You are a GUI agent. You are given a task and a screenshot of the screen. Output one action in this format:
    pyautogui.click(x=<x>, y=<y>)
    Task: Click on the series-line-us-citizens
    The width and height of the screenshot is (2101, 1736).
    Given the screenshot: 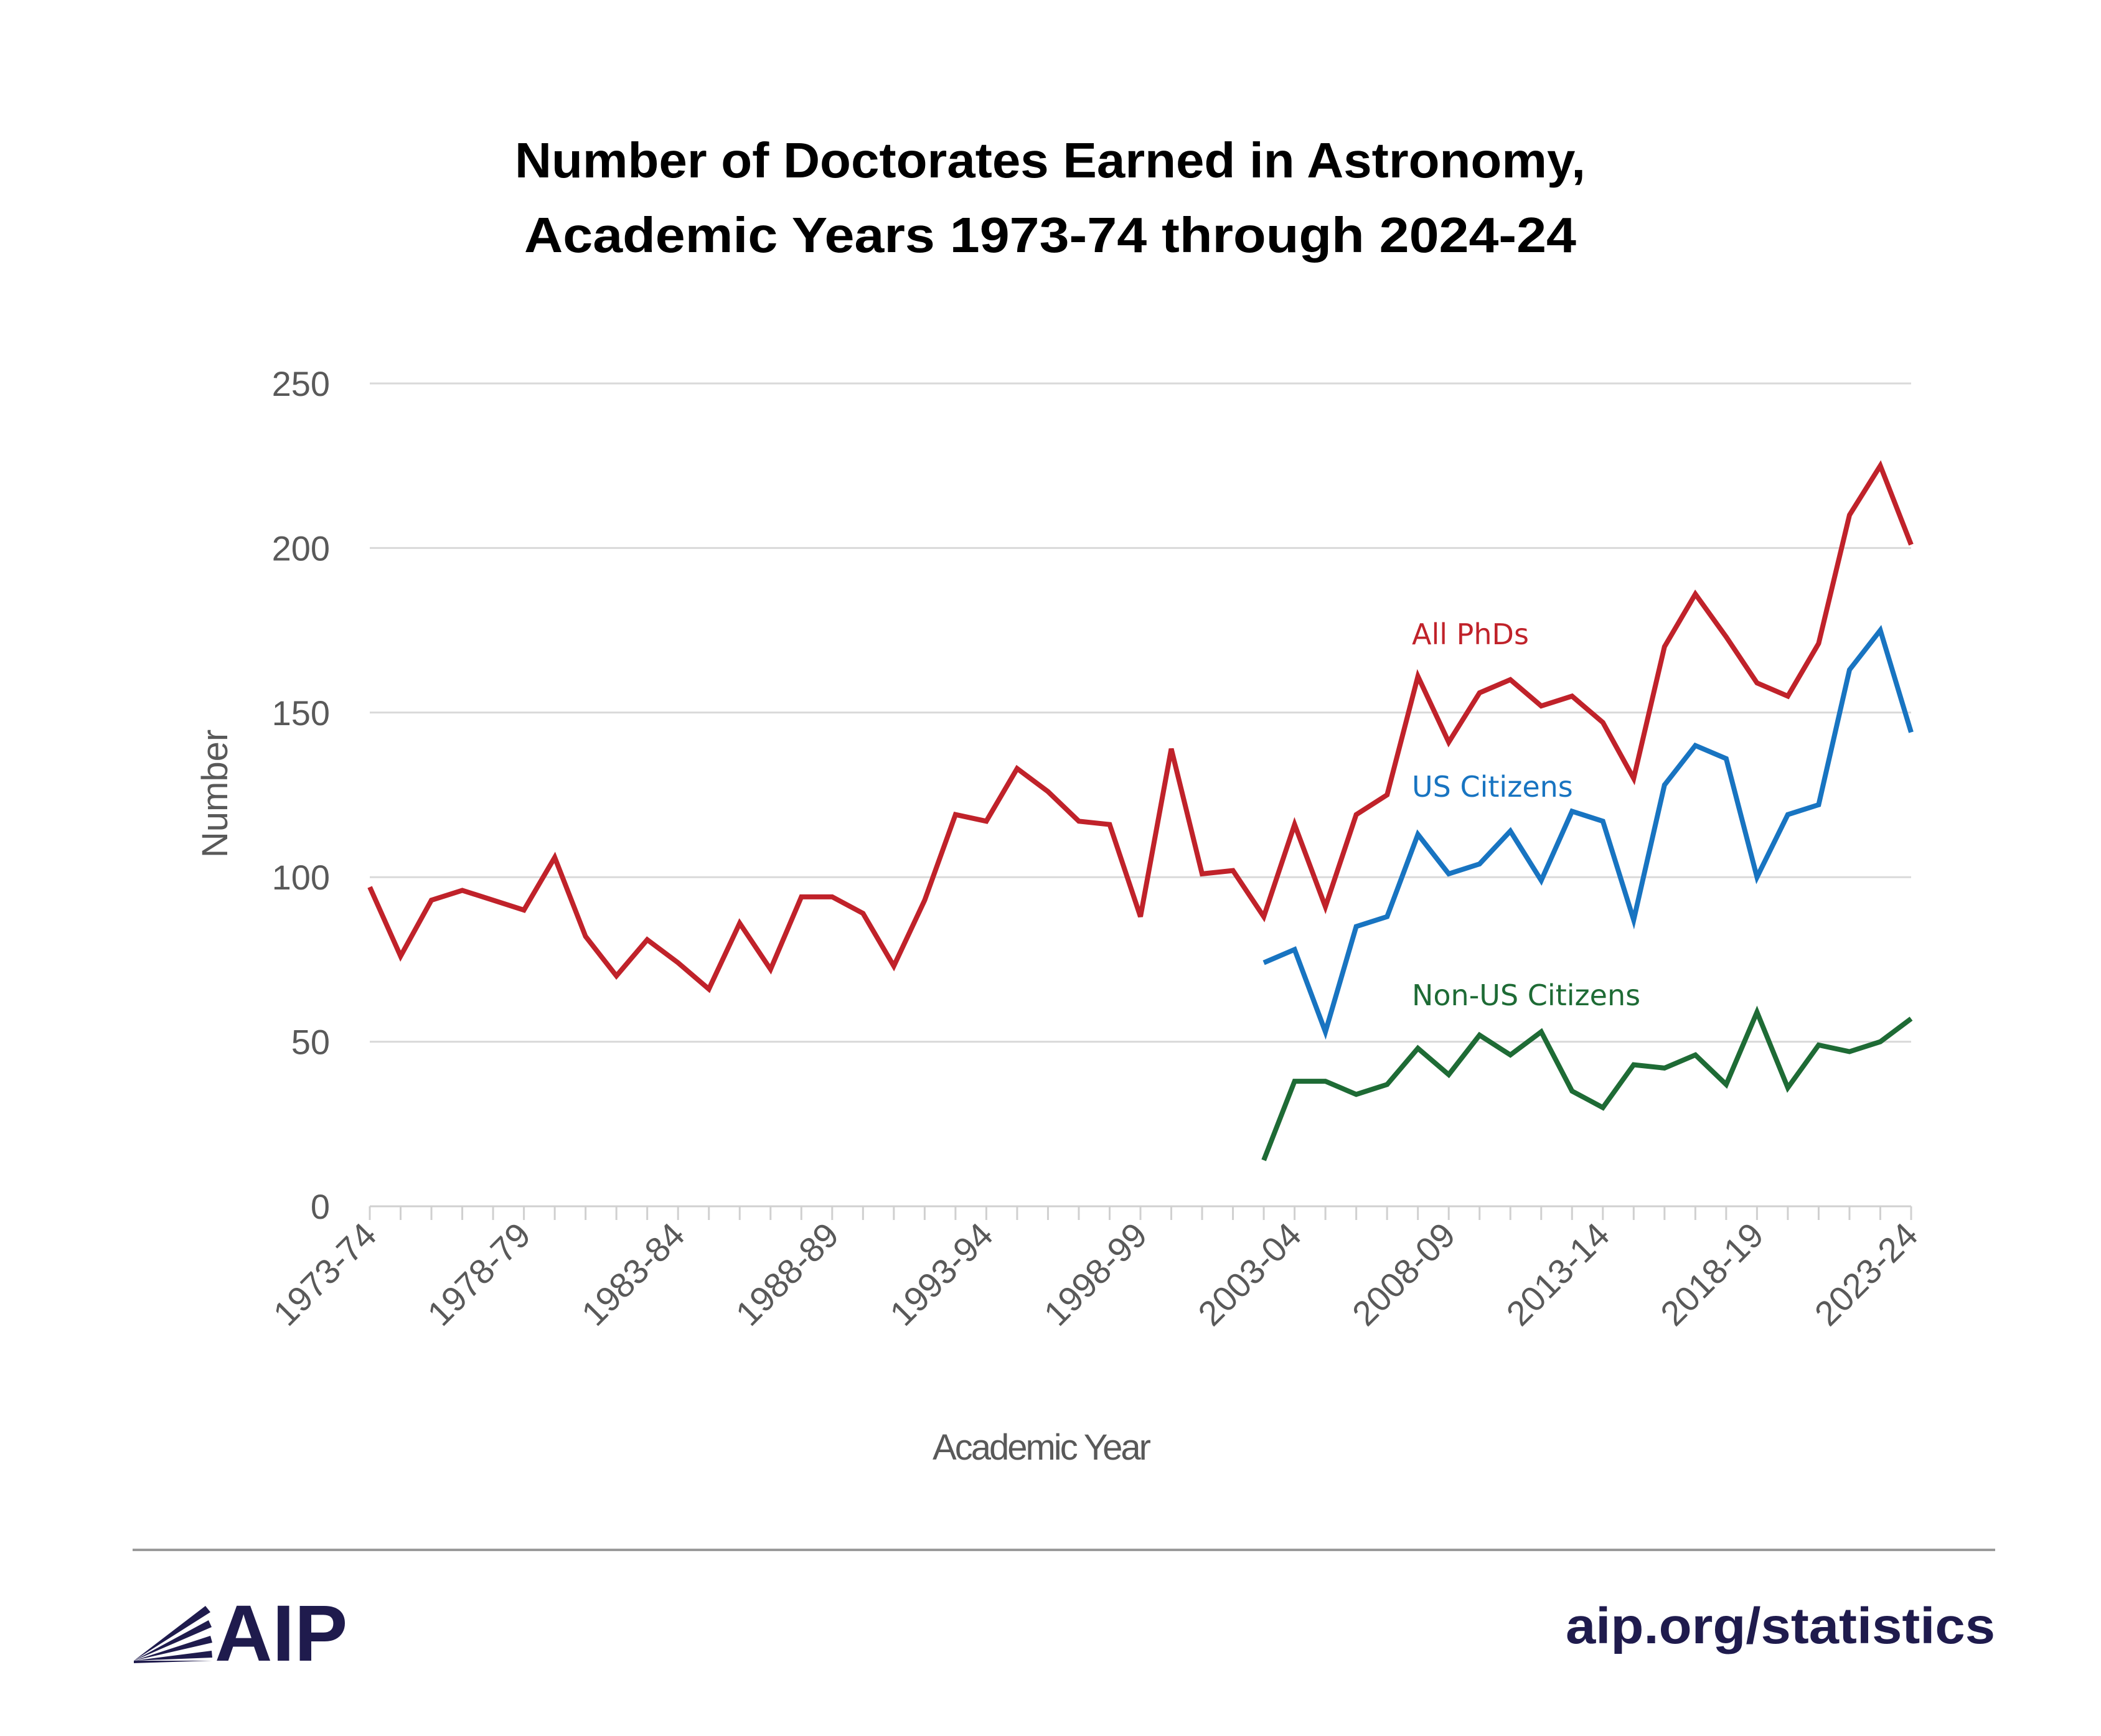 What is the action you would take?
    pyautogui.click(x=1588, y=833)
    